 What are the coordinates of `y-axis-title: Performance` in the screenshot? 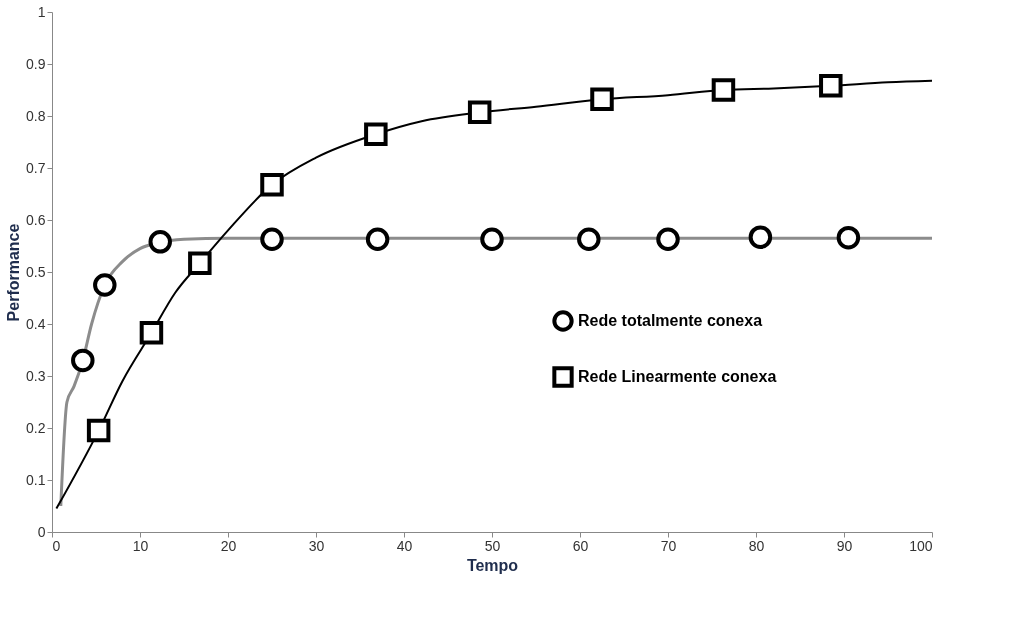 It's located at (14, 272).